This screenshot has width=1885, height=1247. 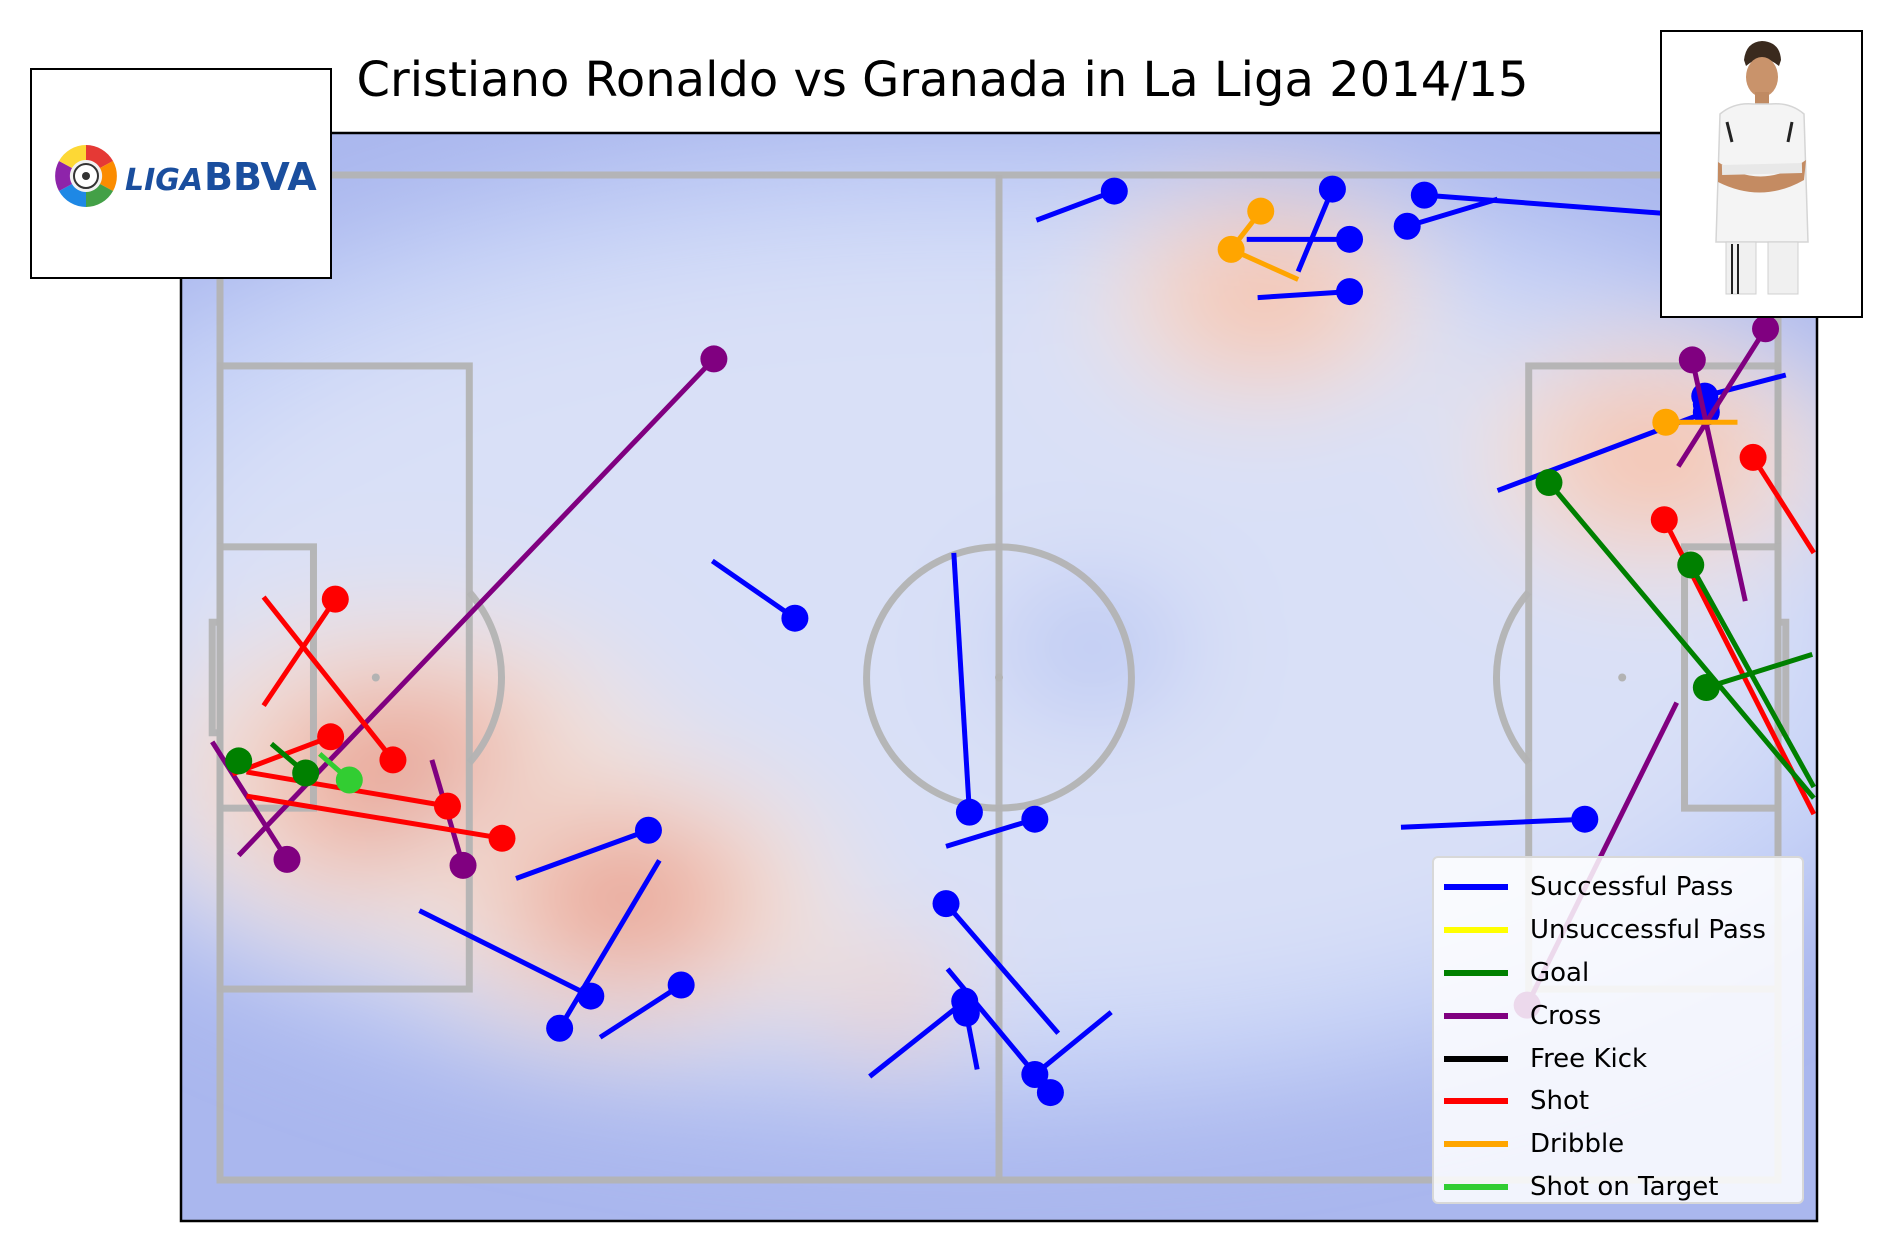 I want to click on heatmap-low, so click(x=1092, y=647).